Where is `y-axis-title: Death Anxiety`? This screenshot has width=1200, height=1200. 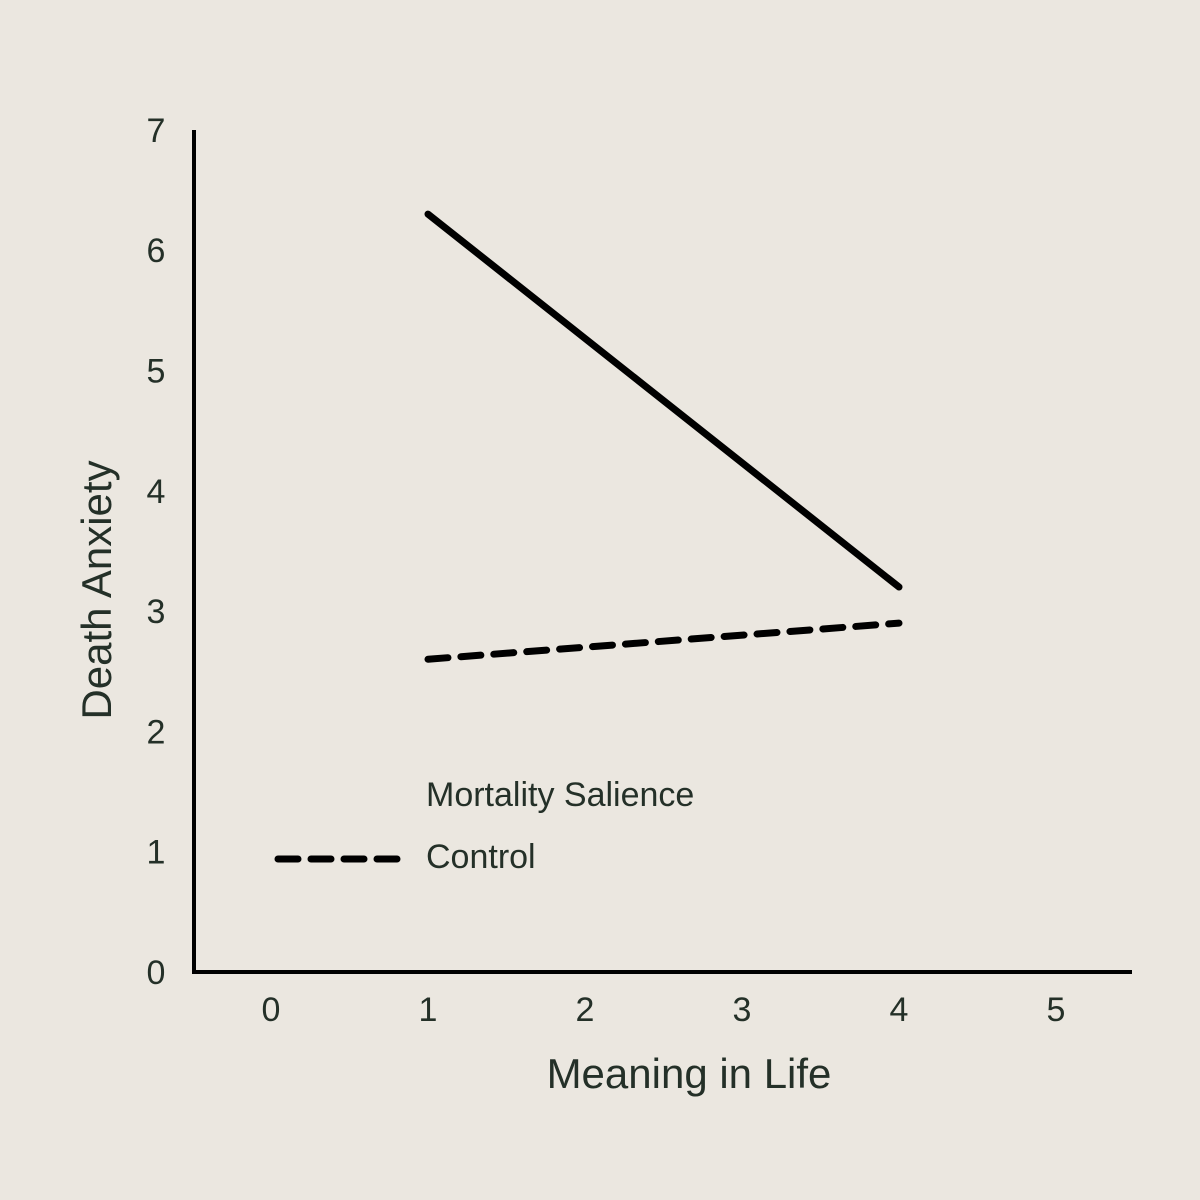 y-axis-title: Death Anxiety is located at coordinates (96, 589).